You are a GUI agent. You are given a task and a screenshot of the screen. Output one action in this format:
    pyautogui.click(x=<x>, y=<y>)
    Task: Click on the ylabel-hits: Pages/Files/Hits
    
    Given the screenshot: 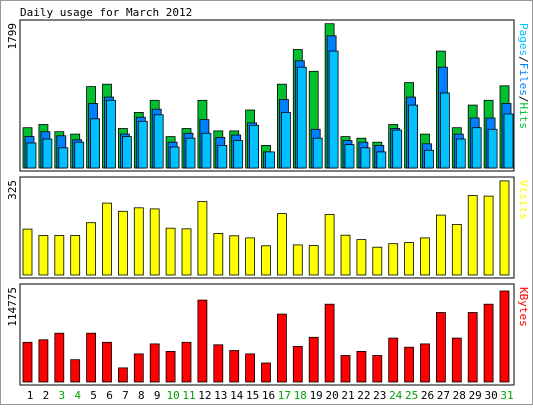 What is the action you would take?
    pyautogui.click(x=523, y=76)
    